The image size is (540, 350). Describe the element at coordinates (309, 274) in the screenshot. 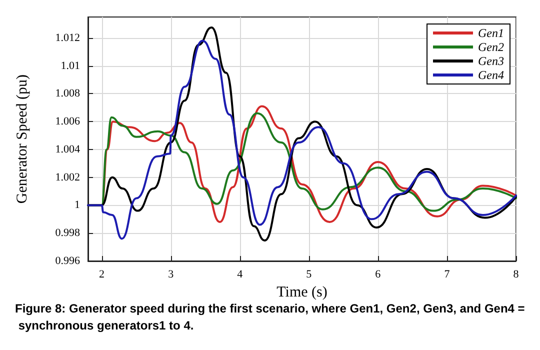

I see `x-tick-label: 5` at that location.